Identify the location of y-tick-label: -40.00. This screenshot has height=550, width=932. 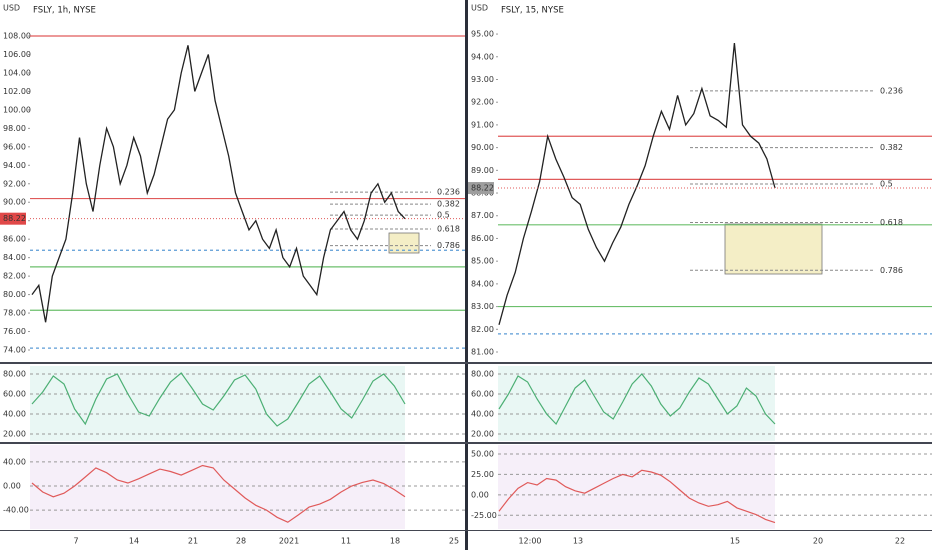
(16, 510).